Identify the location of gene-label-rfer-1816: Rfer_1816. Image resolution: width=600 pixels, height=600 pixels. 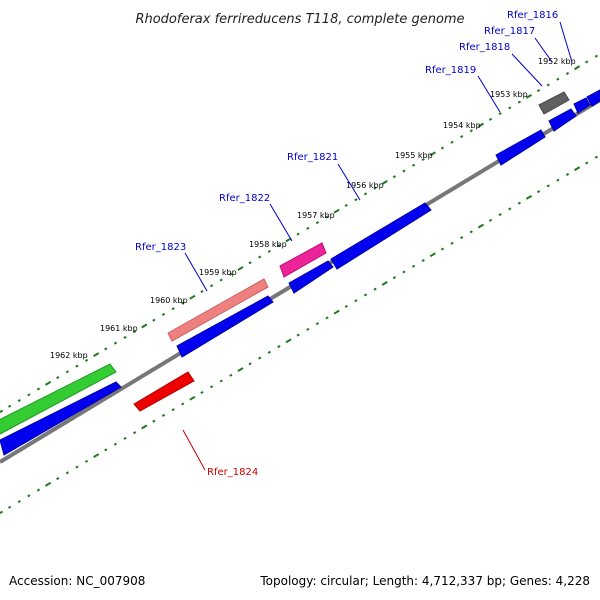
(532, 15).